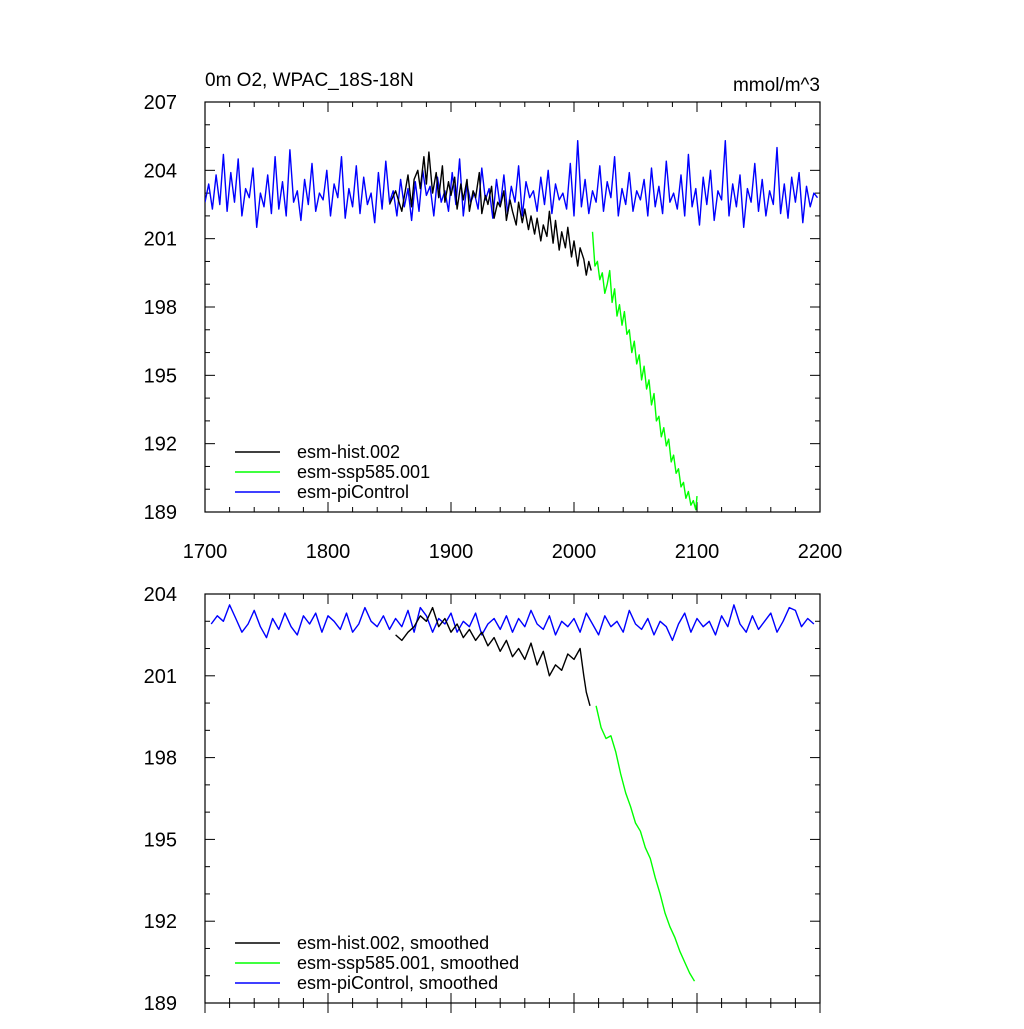  What do you see at coordinates (451, 552) in the screenshot?
I see `x-tick-label: 1900` at bounding box center [451, 552].